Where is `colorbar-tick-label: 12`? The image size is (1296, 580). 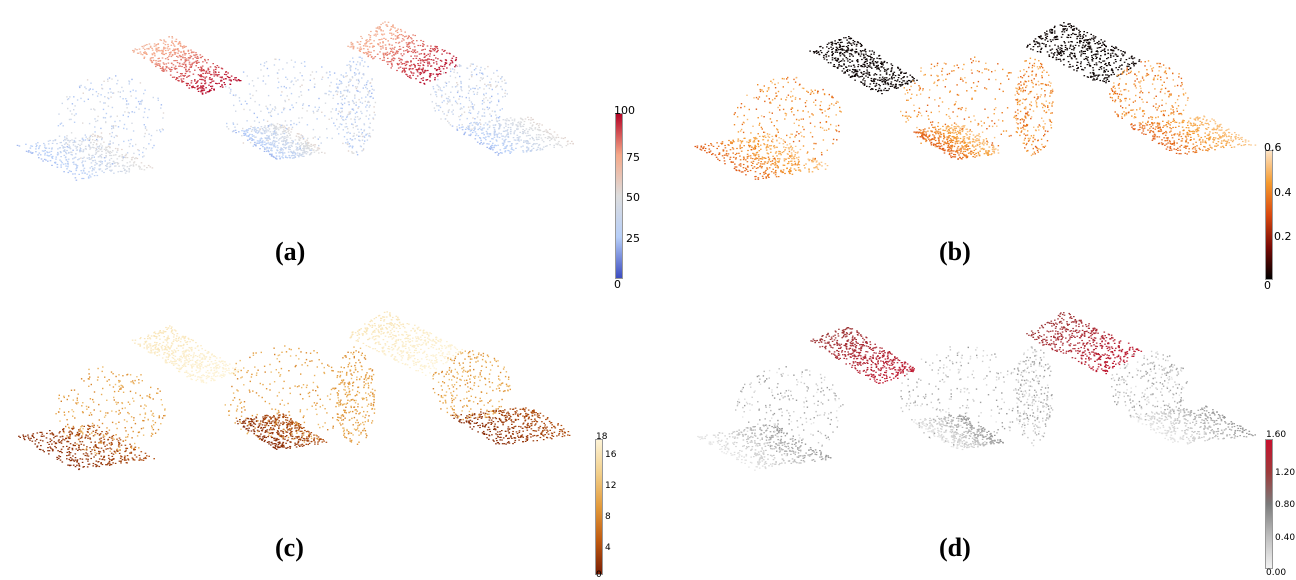 colorbar-tick-label: 12 is located at coordinates (611, 486).